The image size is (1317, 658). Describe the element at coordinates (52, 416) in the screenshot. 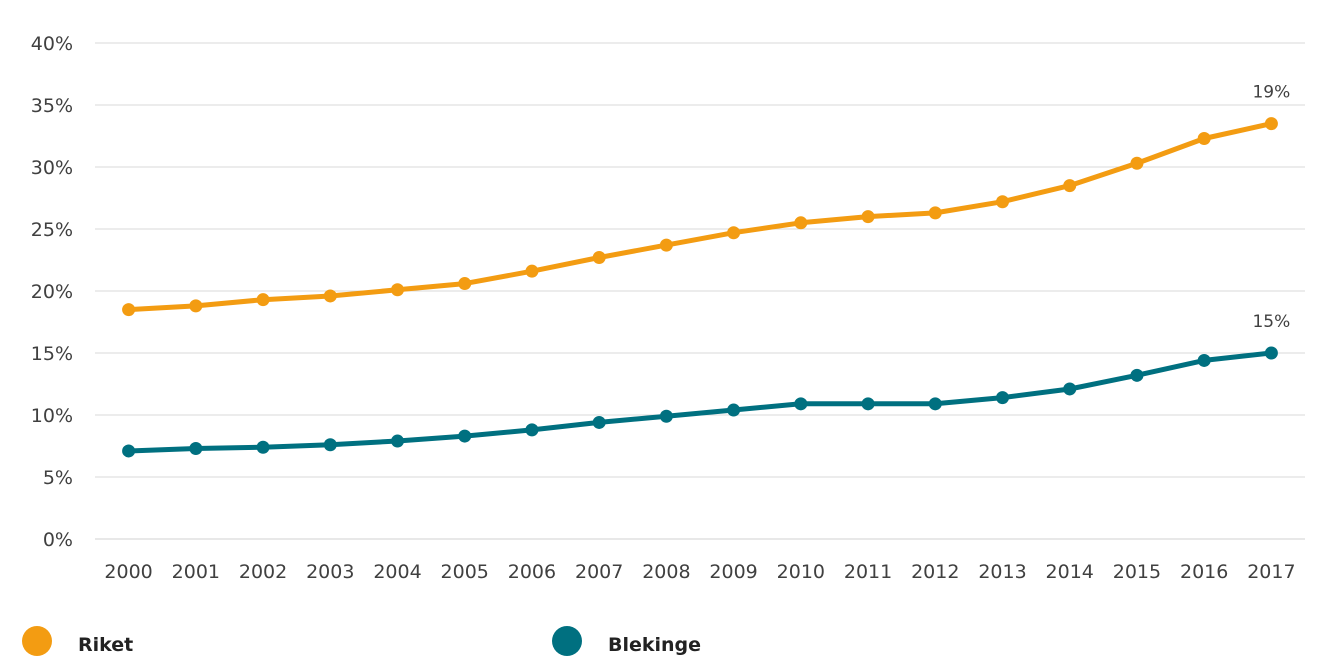

I see `y-tick-label: 10%` at that location.